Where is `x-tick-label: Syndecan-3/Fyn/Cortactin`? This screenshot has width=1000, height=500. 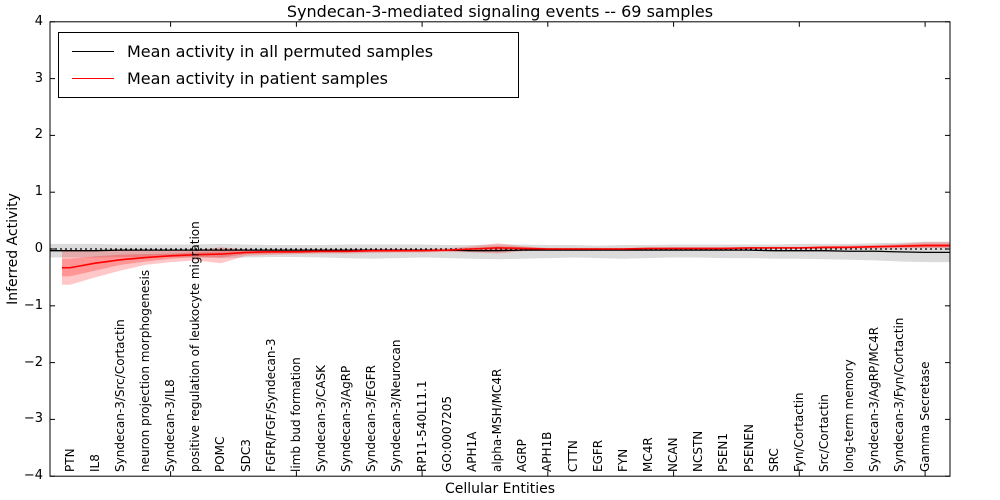 x-tick-label: Syndecan-3/Fyn/Cortactin is located at coordinates (899, 394).